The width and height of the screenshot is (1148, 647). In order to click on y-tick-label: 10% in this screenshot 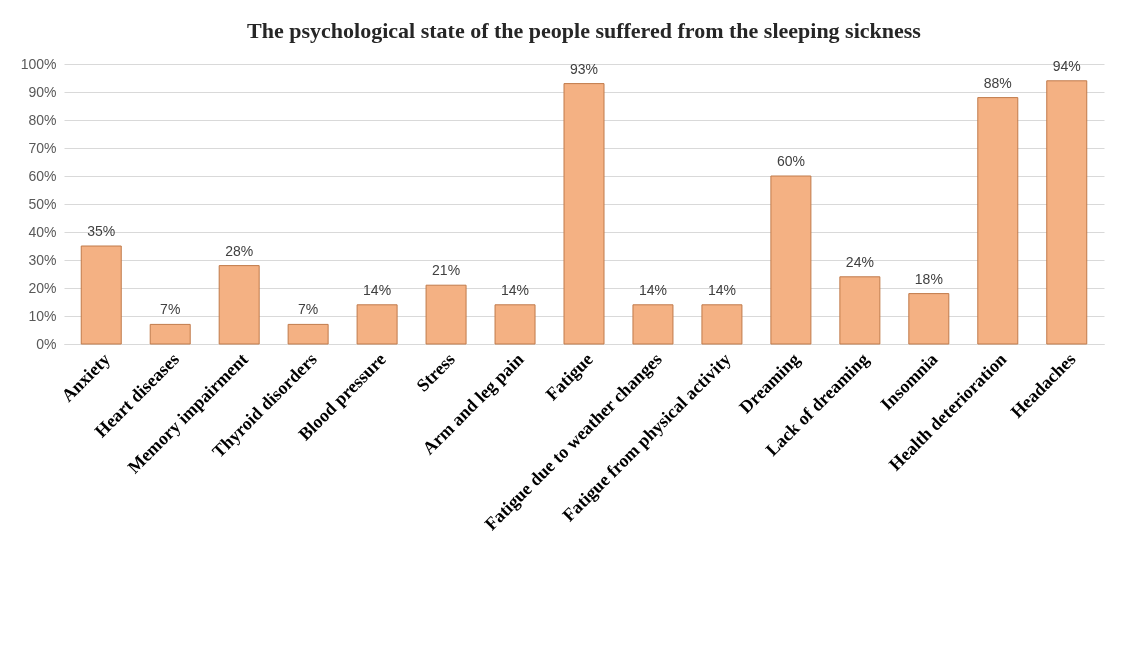, I will do `click(42, 315)`.